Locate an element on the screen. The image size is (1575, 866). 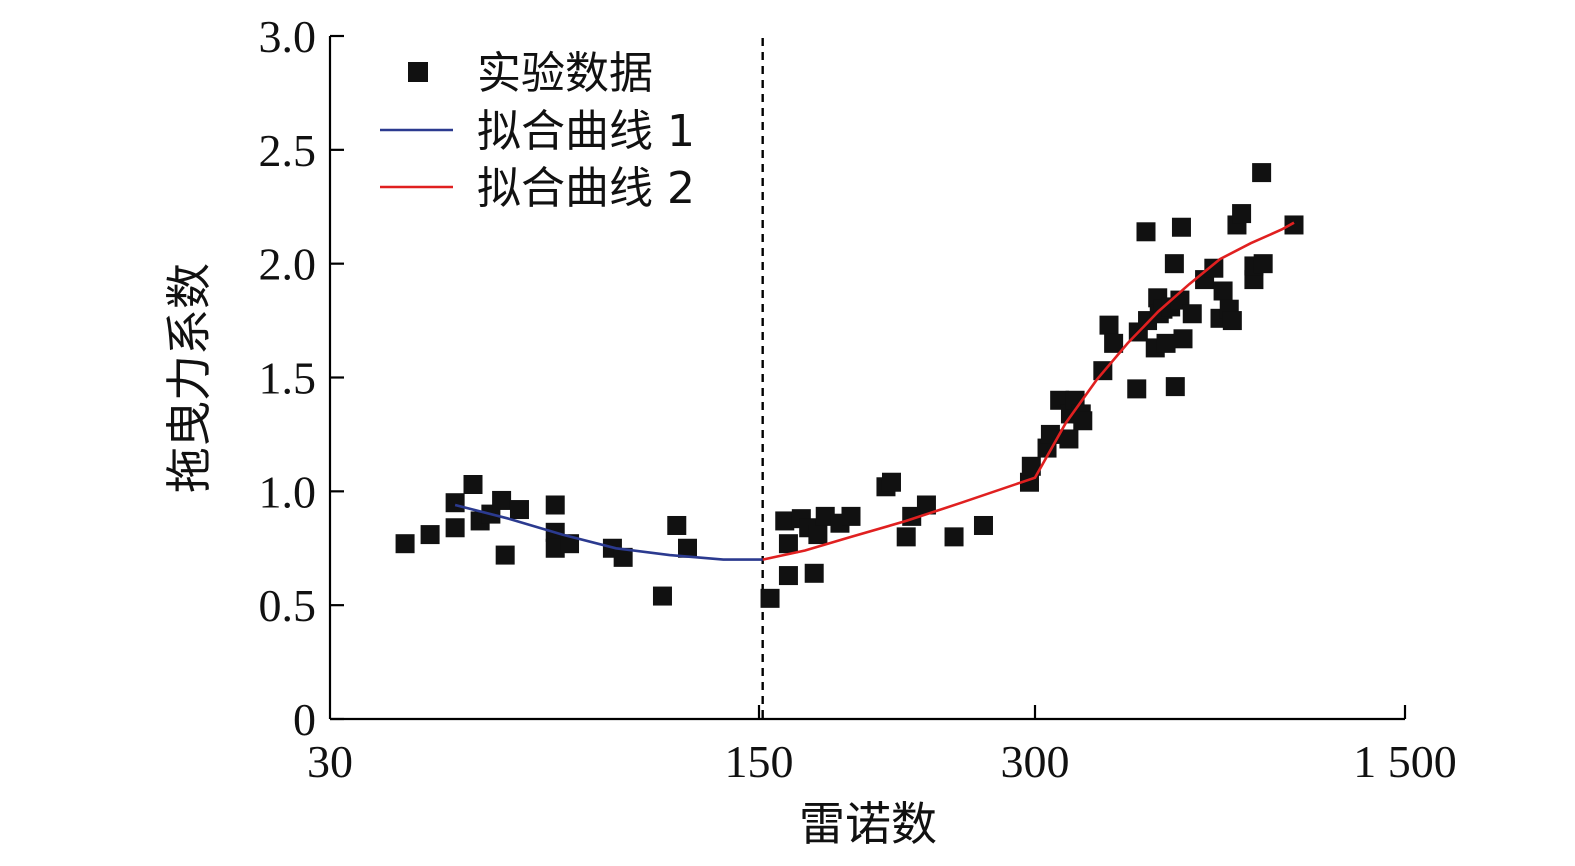
y-tick-label: 1.5 is located at coordinates (288, 378).